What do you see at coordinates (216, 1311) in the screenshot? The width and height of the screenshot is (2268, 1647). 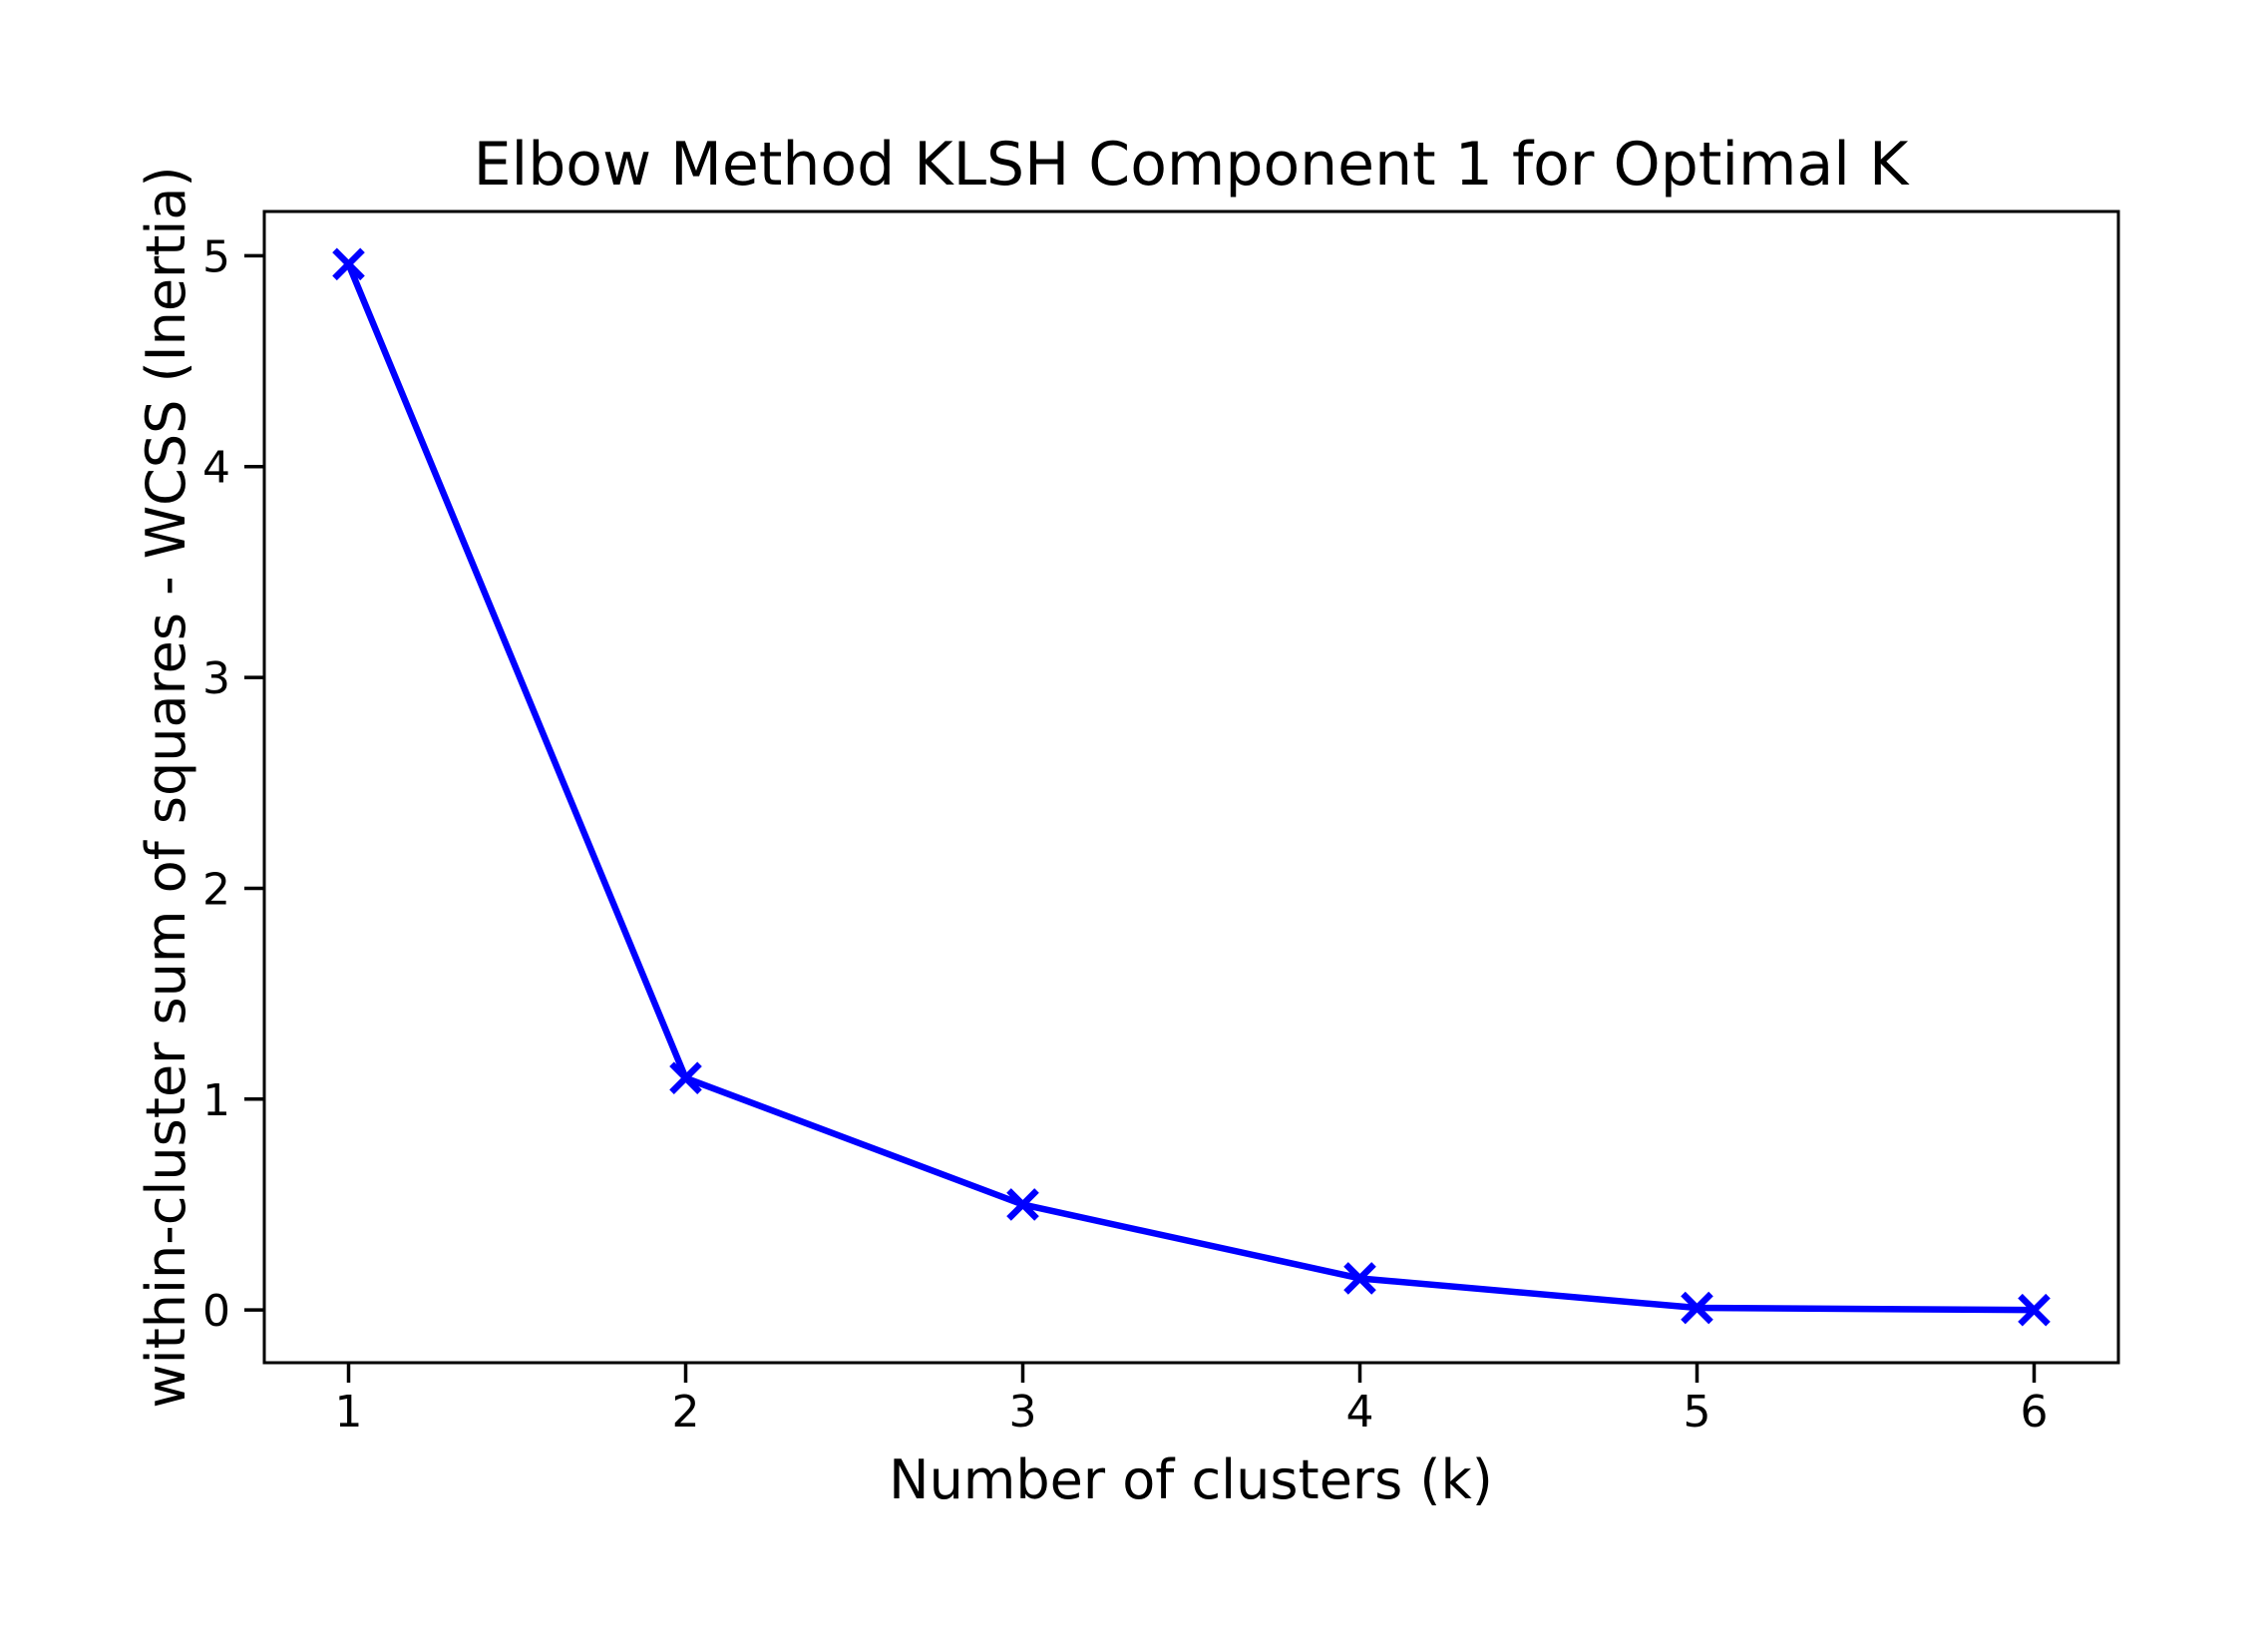 I see `y-tick-label: 0` at bounding box center [216, 1311].